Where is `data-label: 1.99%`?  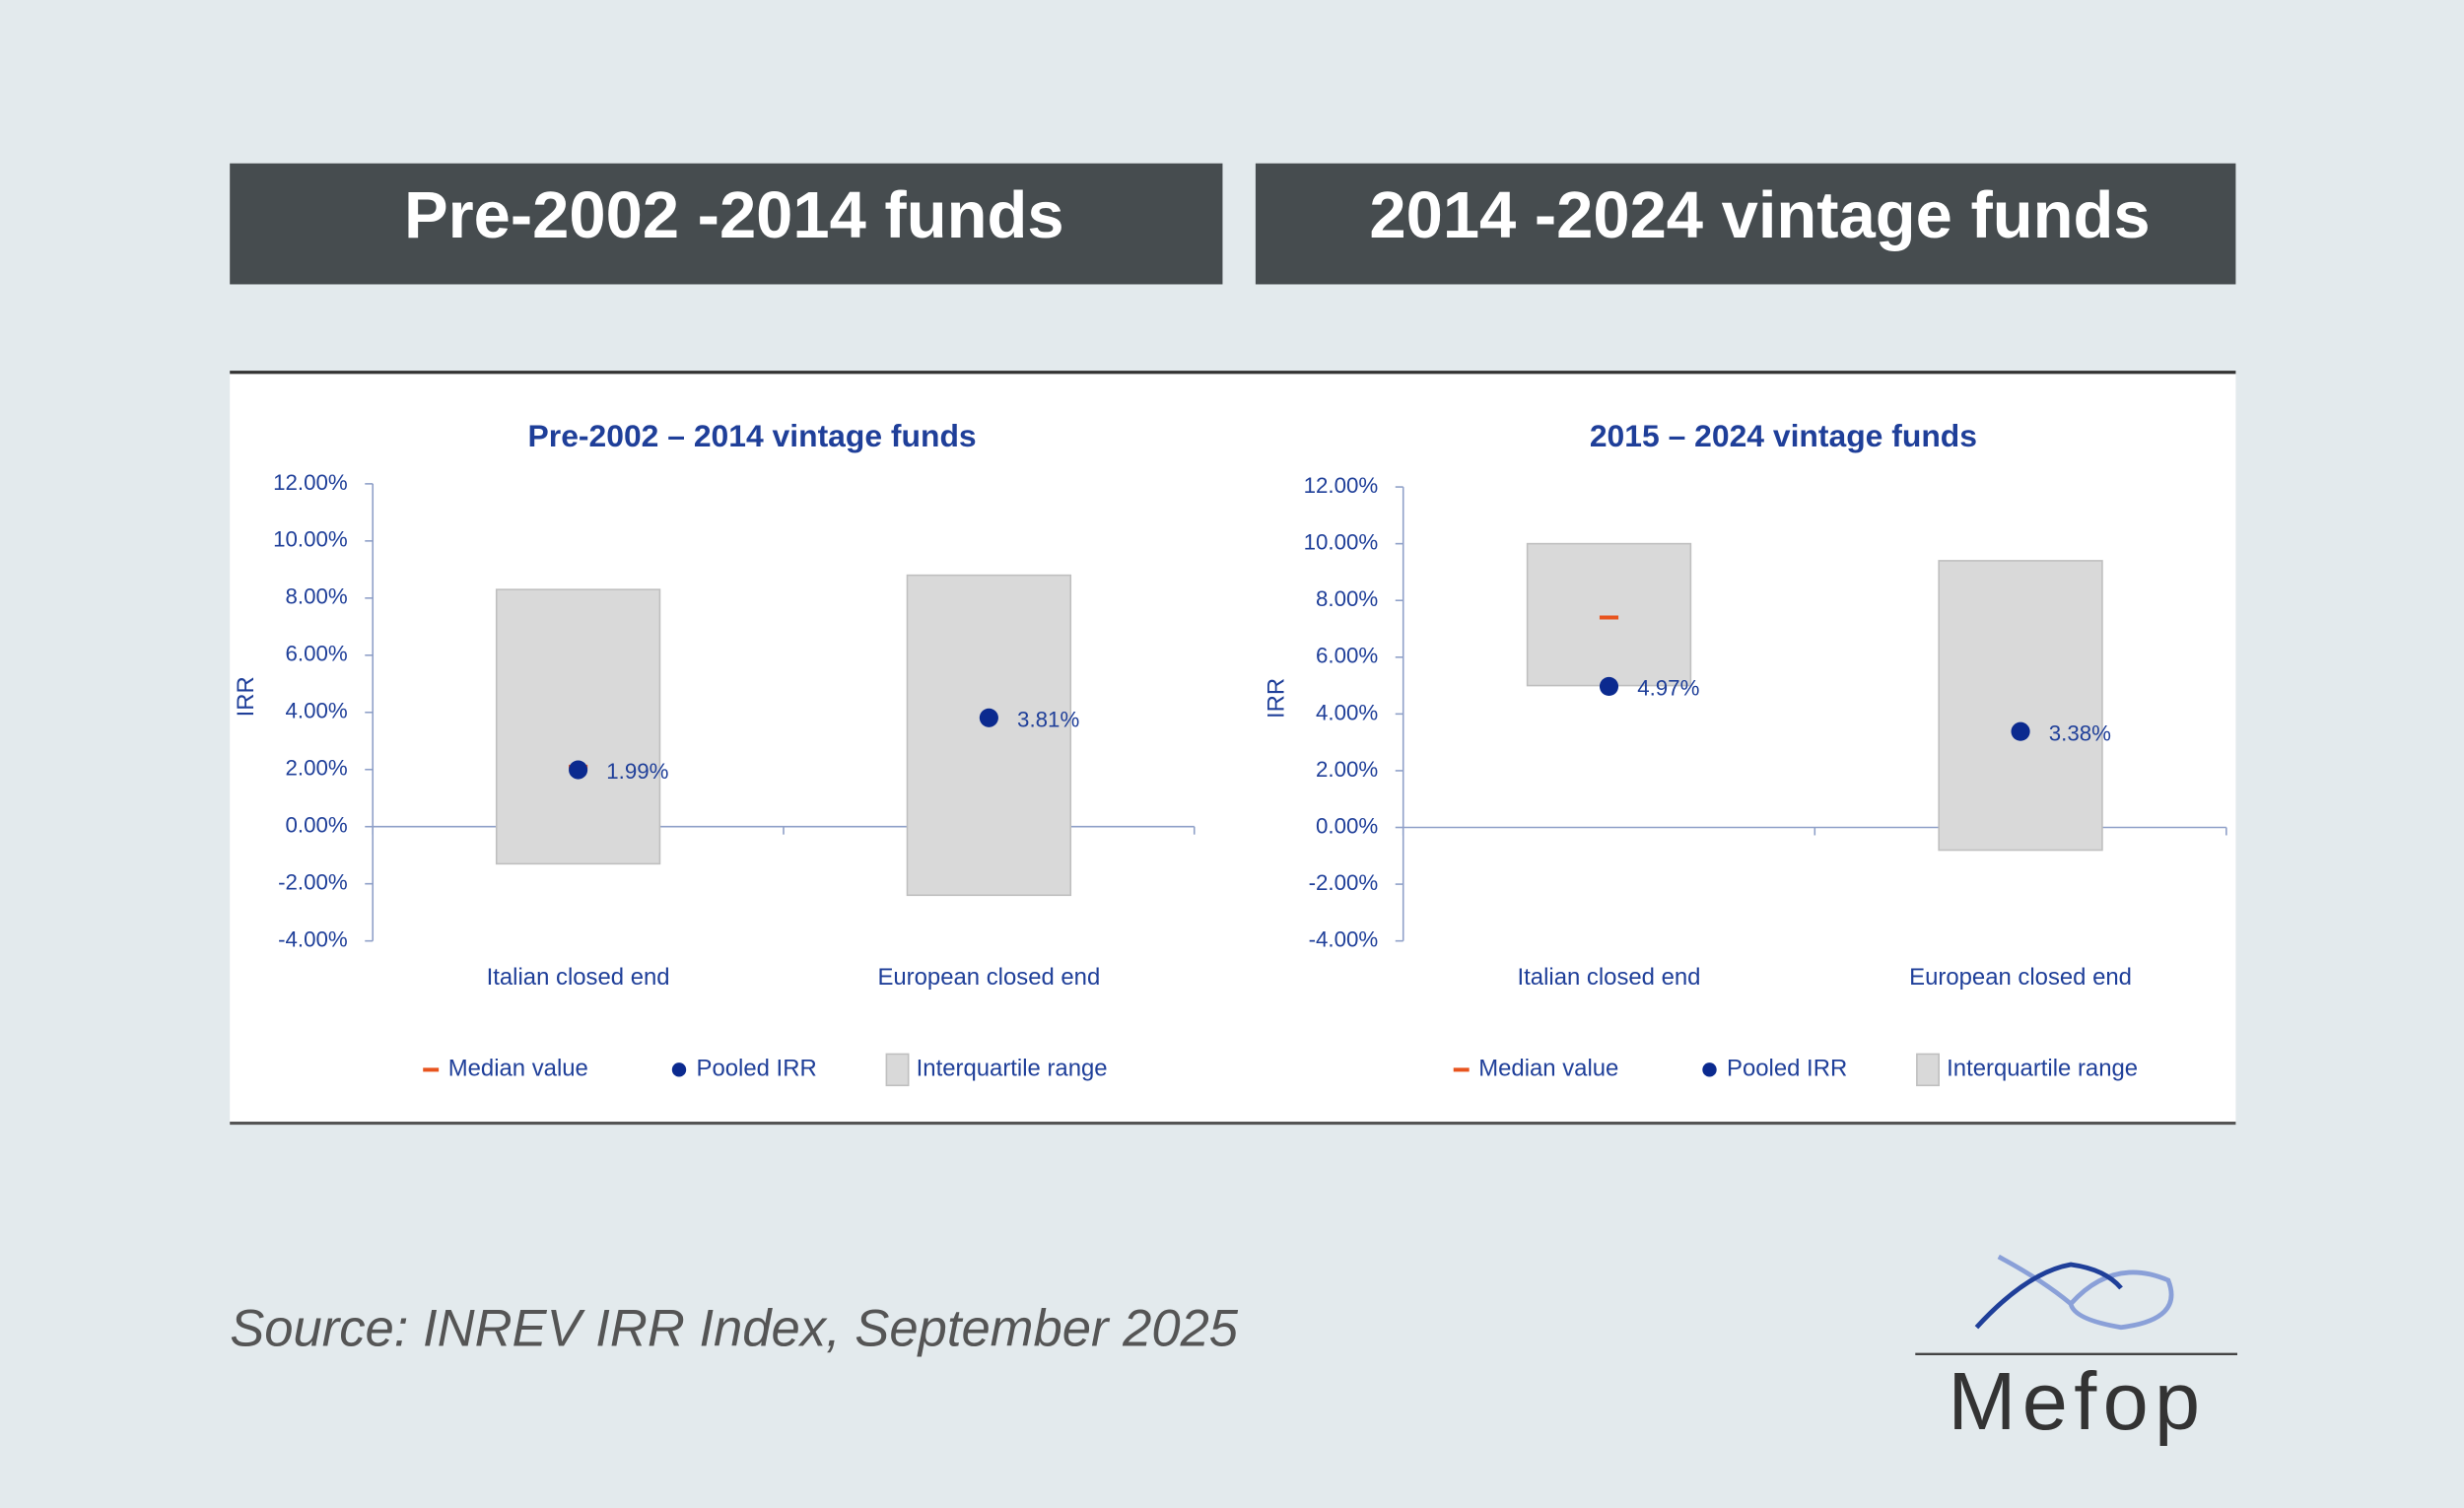
data-label: 1.99% is located at coordinates (637, 771).